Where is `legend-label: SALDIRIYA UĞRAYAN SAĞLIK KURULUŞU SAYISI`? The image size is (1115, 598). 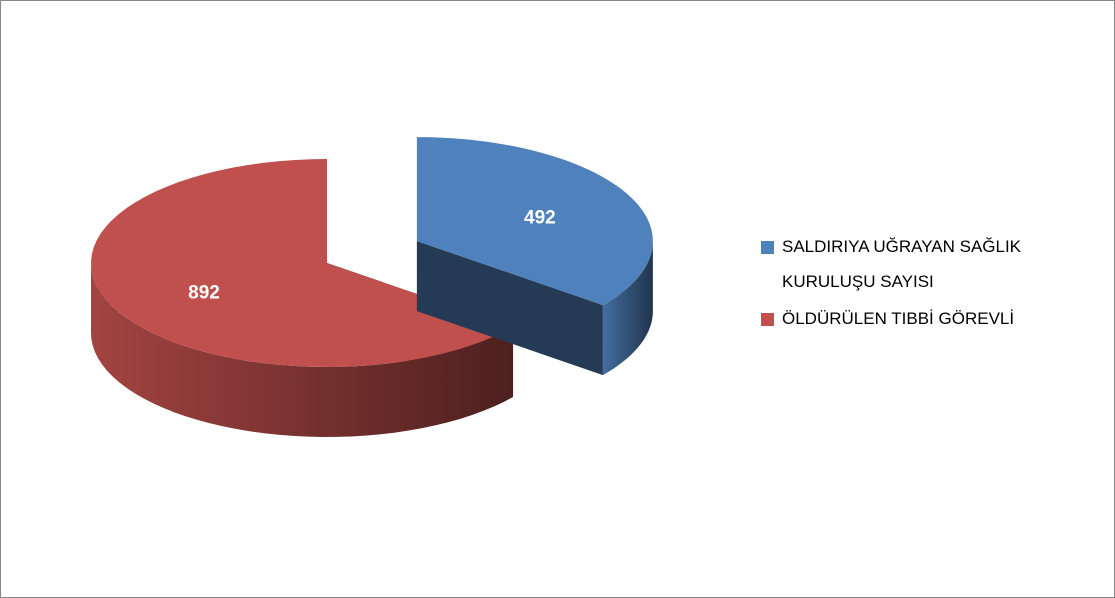 legend-label: SALDIRIYA UĞRAYAN SAĞLIK KURULUŞU SAYISI is located at coordinates (902, 264).